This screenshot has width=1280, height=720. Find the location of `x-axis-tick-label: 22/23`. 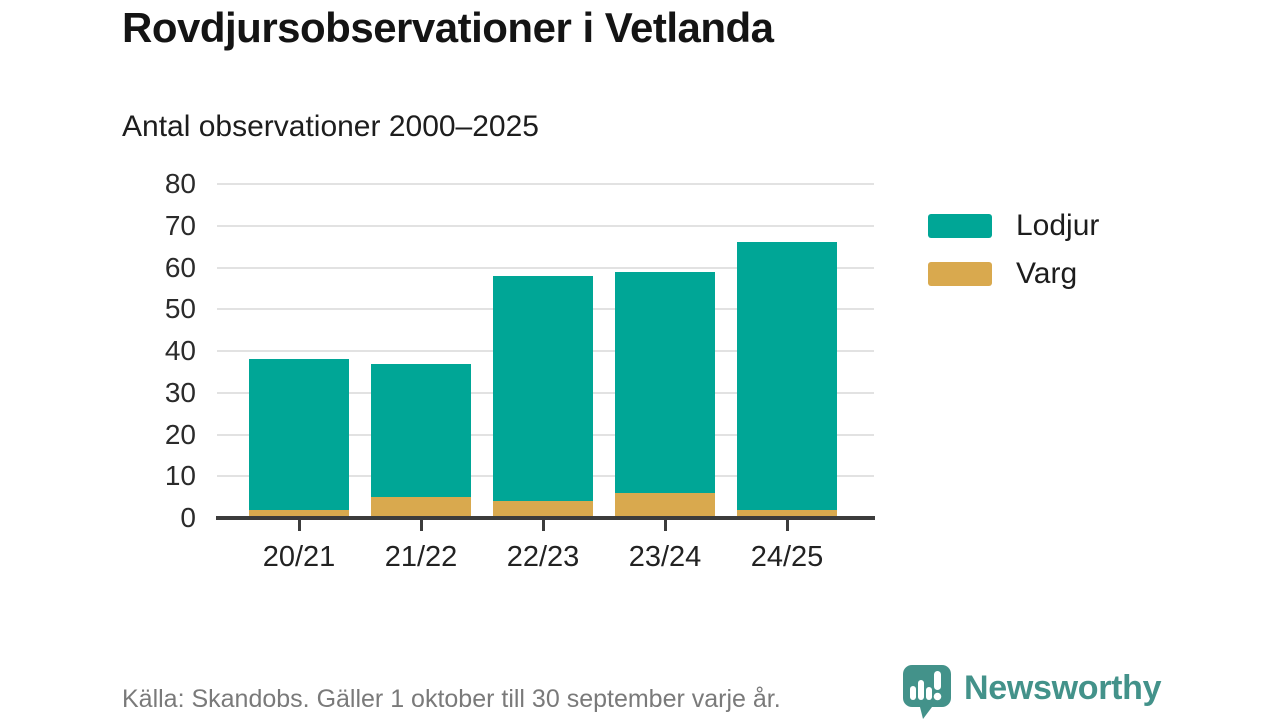

x-axis-tick-label: 22/23 is located at coordinates (543, 557).